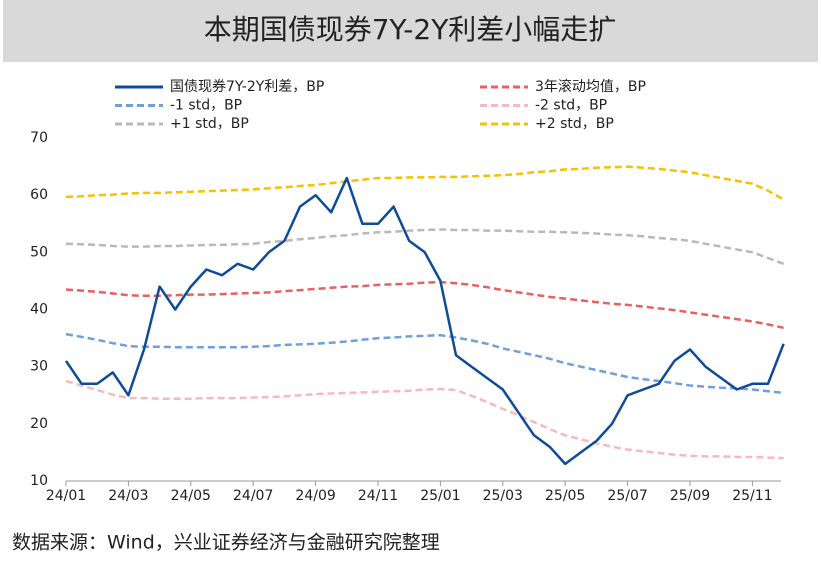 The image size is (821, 562). I want to click on source-note: 数据来源：Wind，兴业证券经济与金融研究院整理, so click(226, 543).